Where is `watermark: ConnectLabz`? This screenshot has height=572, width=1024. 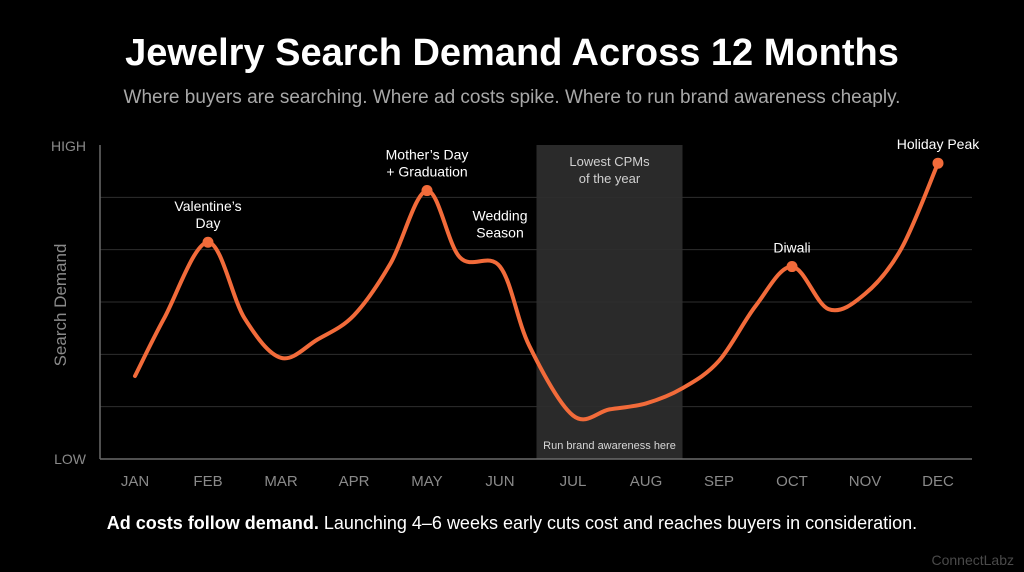 watermark: ConnectLabz is located at coordinates (972, 560).